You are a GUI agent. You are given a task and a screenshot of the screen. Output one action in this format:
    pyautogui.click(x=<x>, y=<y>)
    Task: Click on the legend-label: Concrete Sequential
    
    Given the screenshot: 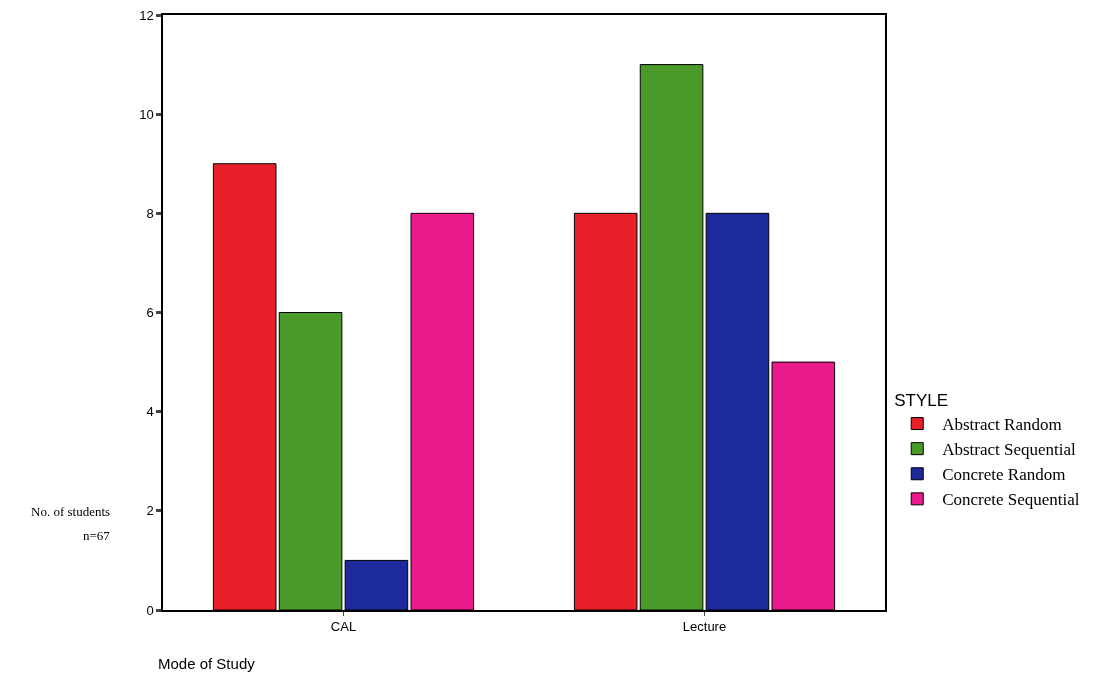 What is the action you would take?
    pyautogui.click(x=1011, y=500)
    